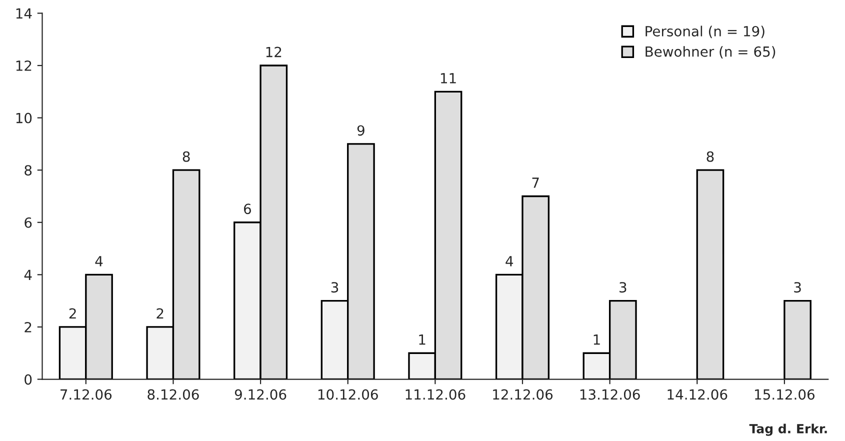 The height and width of the screenshot is (441, 845). Describe the element at coordinates (523, 394) in the screenshot. I see `x-tick-label: 12.12.06` at that location.